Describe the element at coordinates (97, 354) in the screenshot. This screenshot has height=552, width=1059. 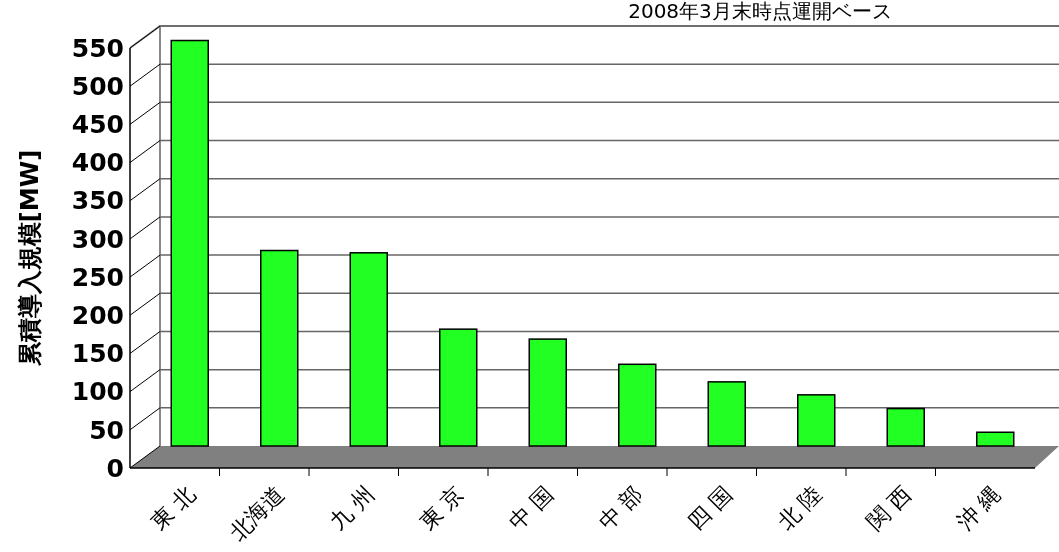
I see `y-tick-label: 150` at that location.